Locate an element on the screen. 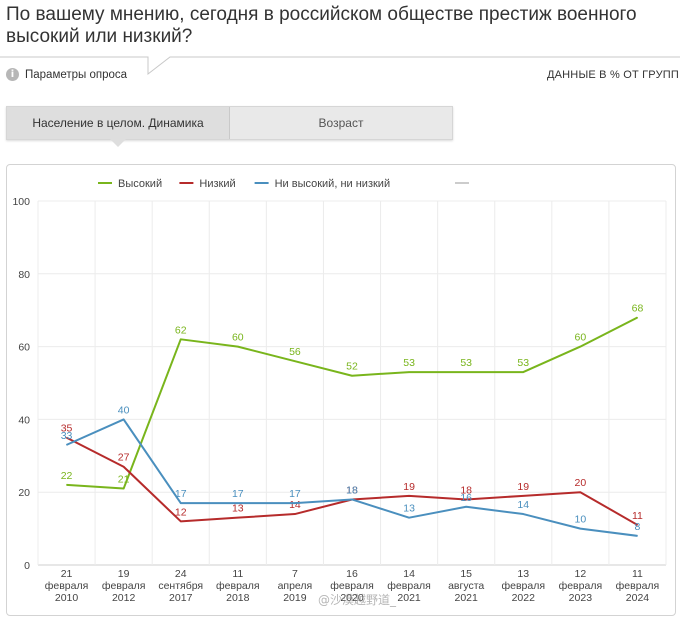  data-label: 11 is located at coordinates (637, 516).